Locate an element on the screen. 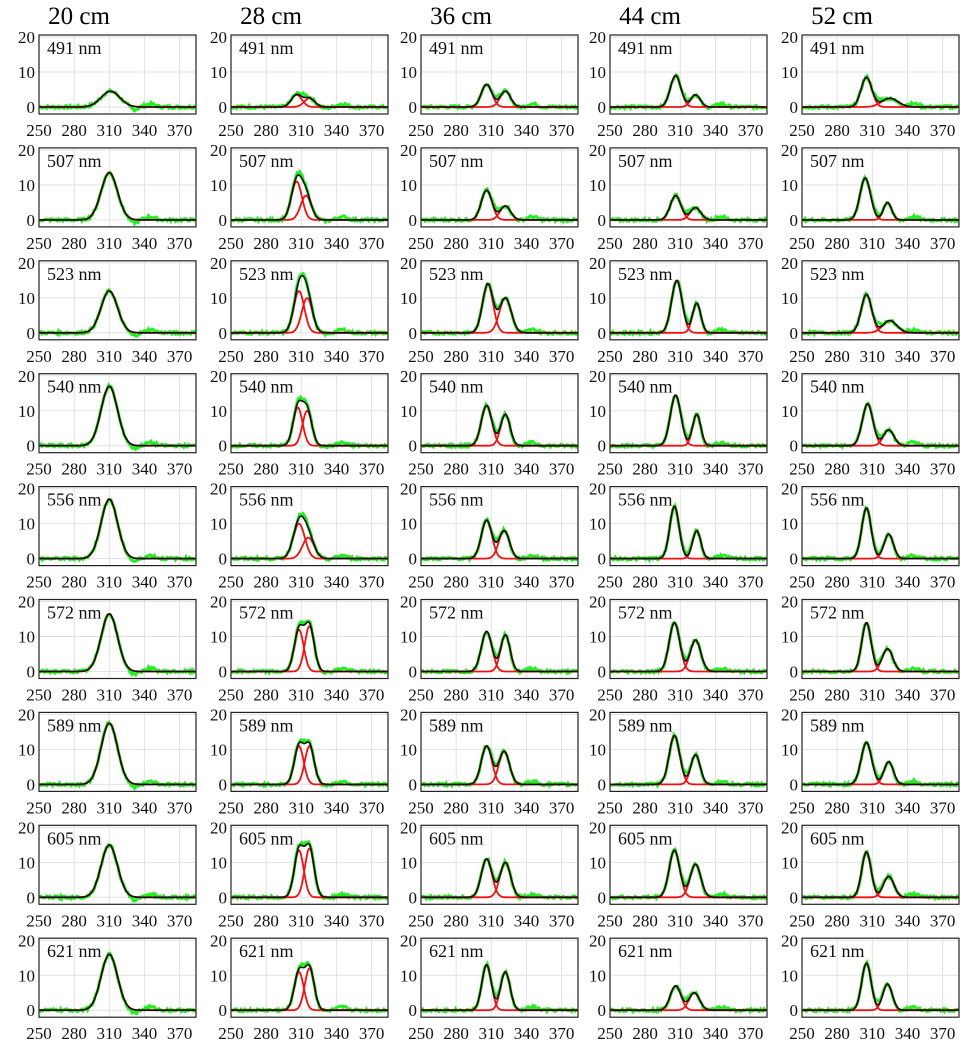  wavelength-label: 621 nm is located at coordinates (266, 951).